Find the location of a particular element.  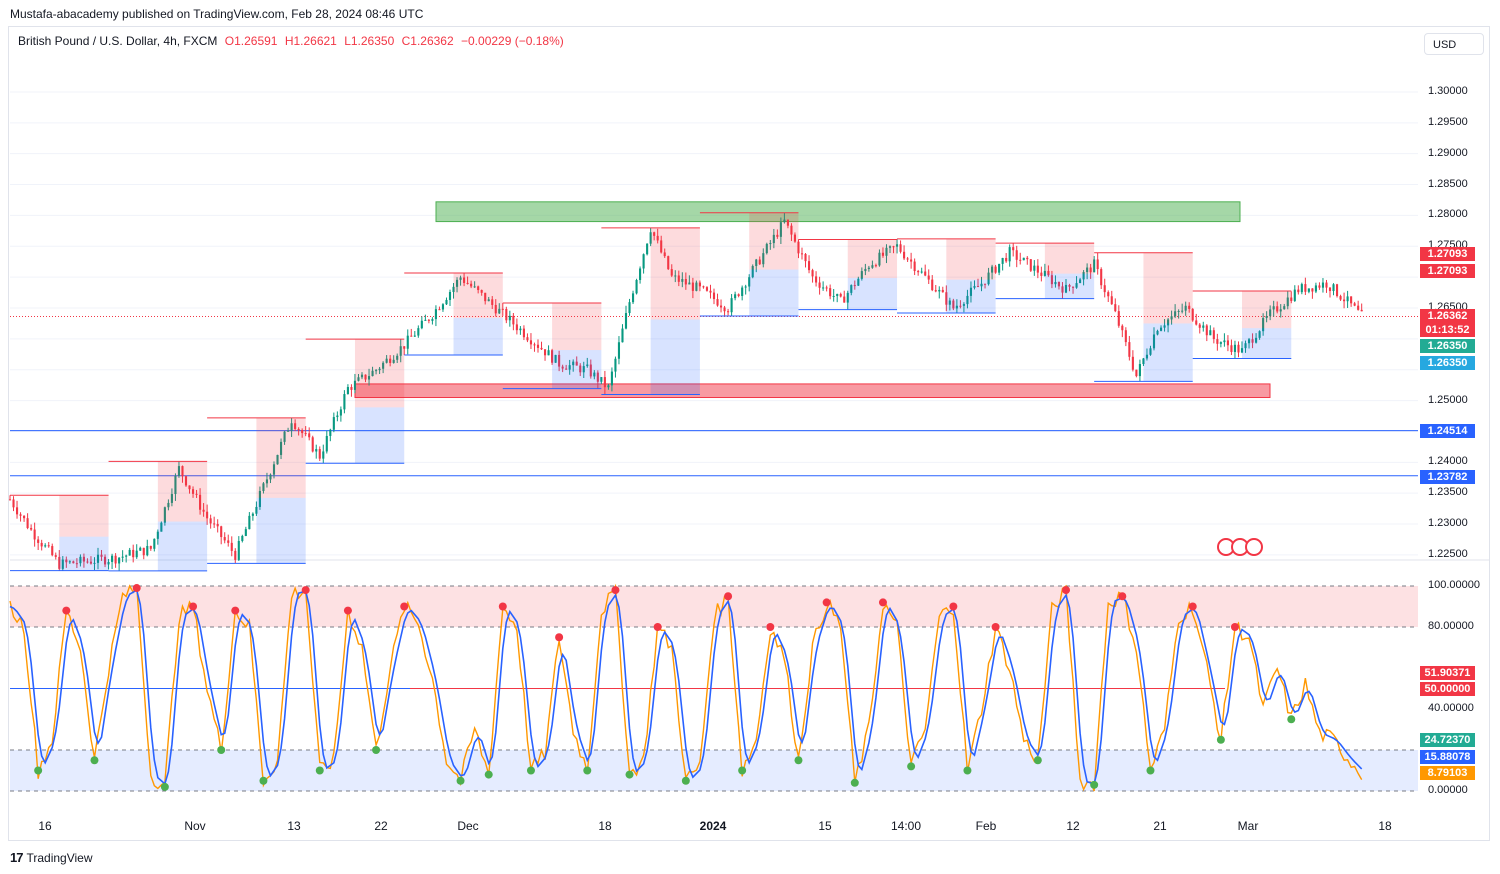

symbol-name: British Pound / U.S. Dollar, 4h, FXCM is located at coordinates (118, 41).